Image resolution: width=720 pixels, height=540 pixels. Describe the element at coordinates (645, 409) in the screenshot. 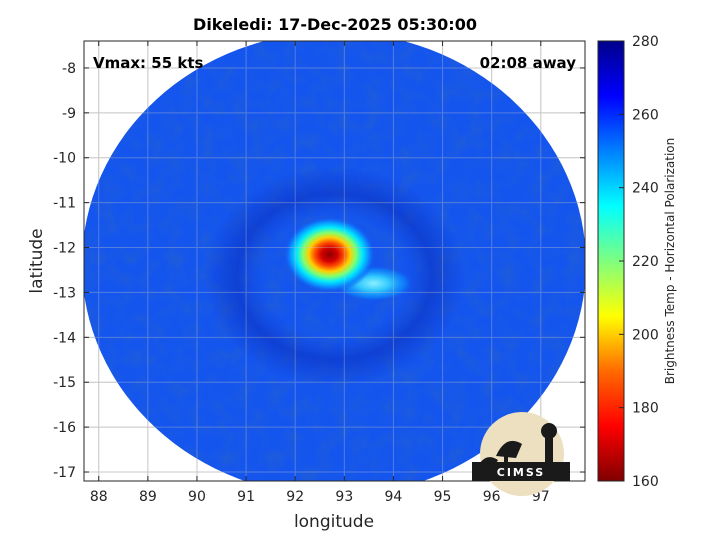

I see `colorbar-tick-label: 180` at that location.